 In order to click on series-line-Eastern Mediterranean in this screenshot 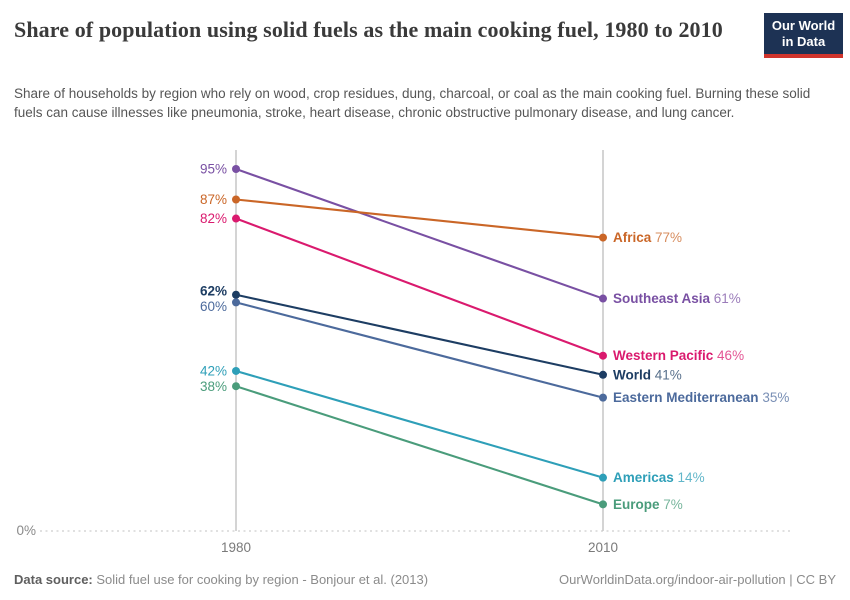, I will do `click(419, 350)`.